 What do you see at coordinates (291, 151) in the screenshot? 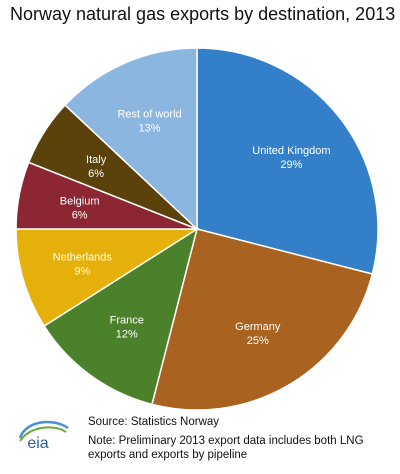
I see `slice-label: United Kingdom` at bounding box center [291, 151].